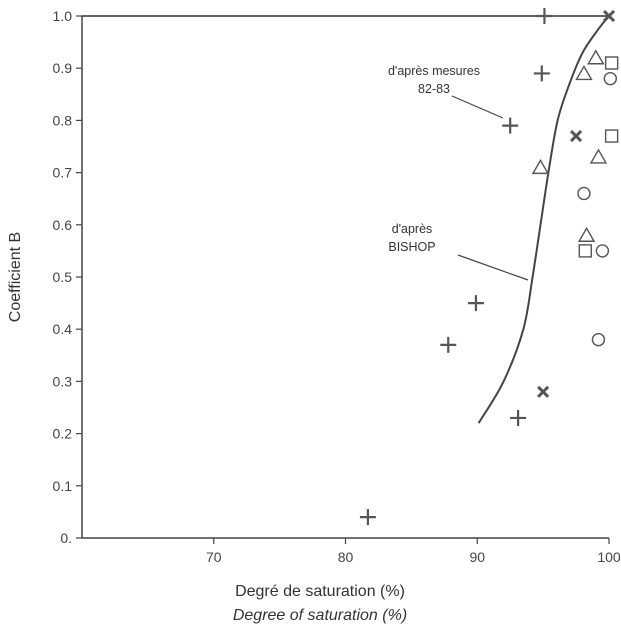 The height and width of the screenshot is (632, 621). I want to click on x-tick-label: 80, so click(346, 557).